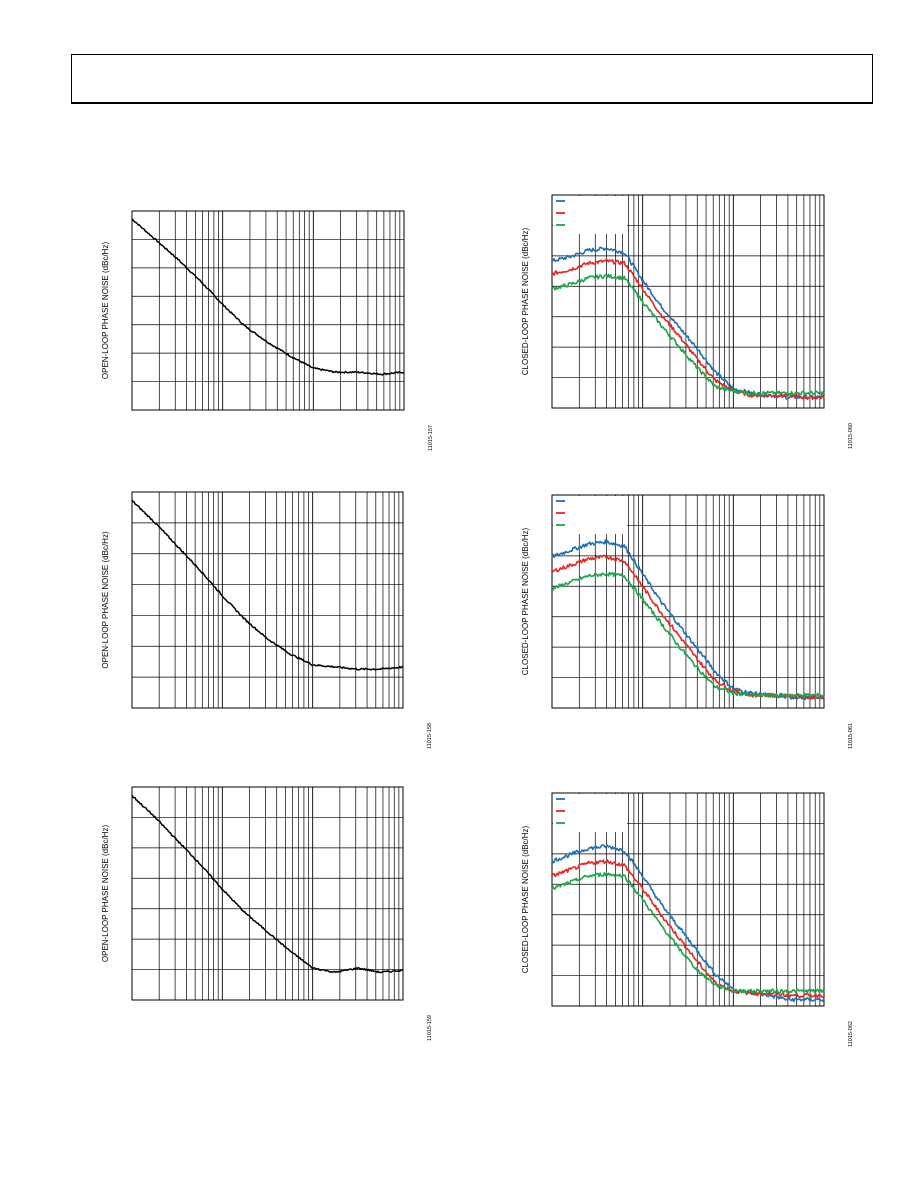 This screenshot has width=918, height=1188. I want to click on figure-id: 11015-061, so click(851, 736).